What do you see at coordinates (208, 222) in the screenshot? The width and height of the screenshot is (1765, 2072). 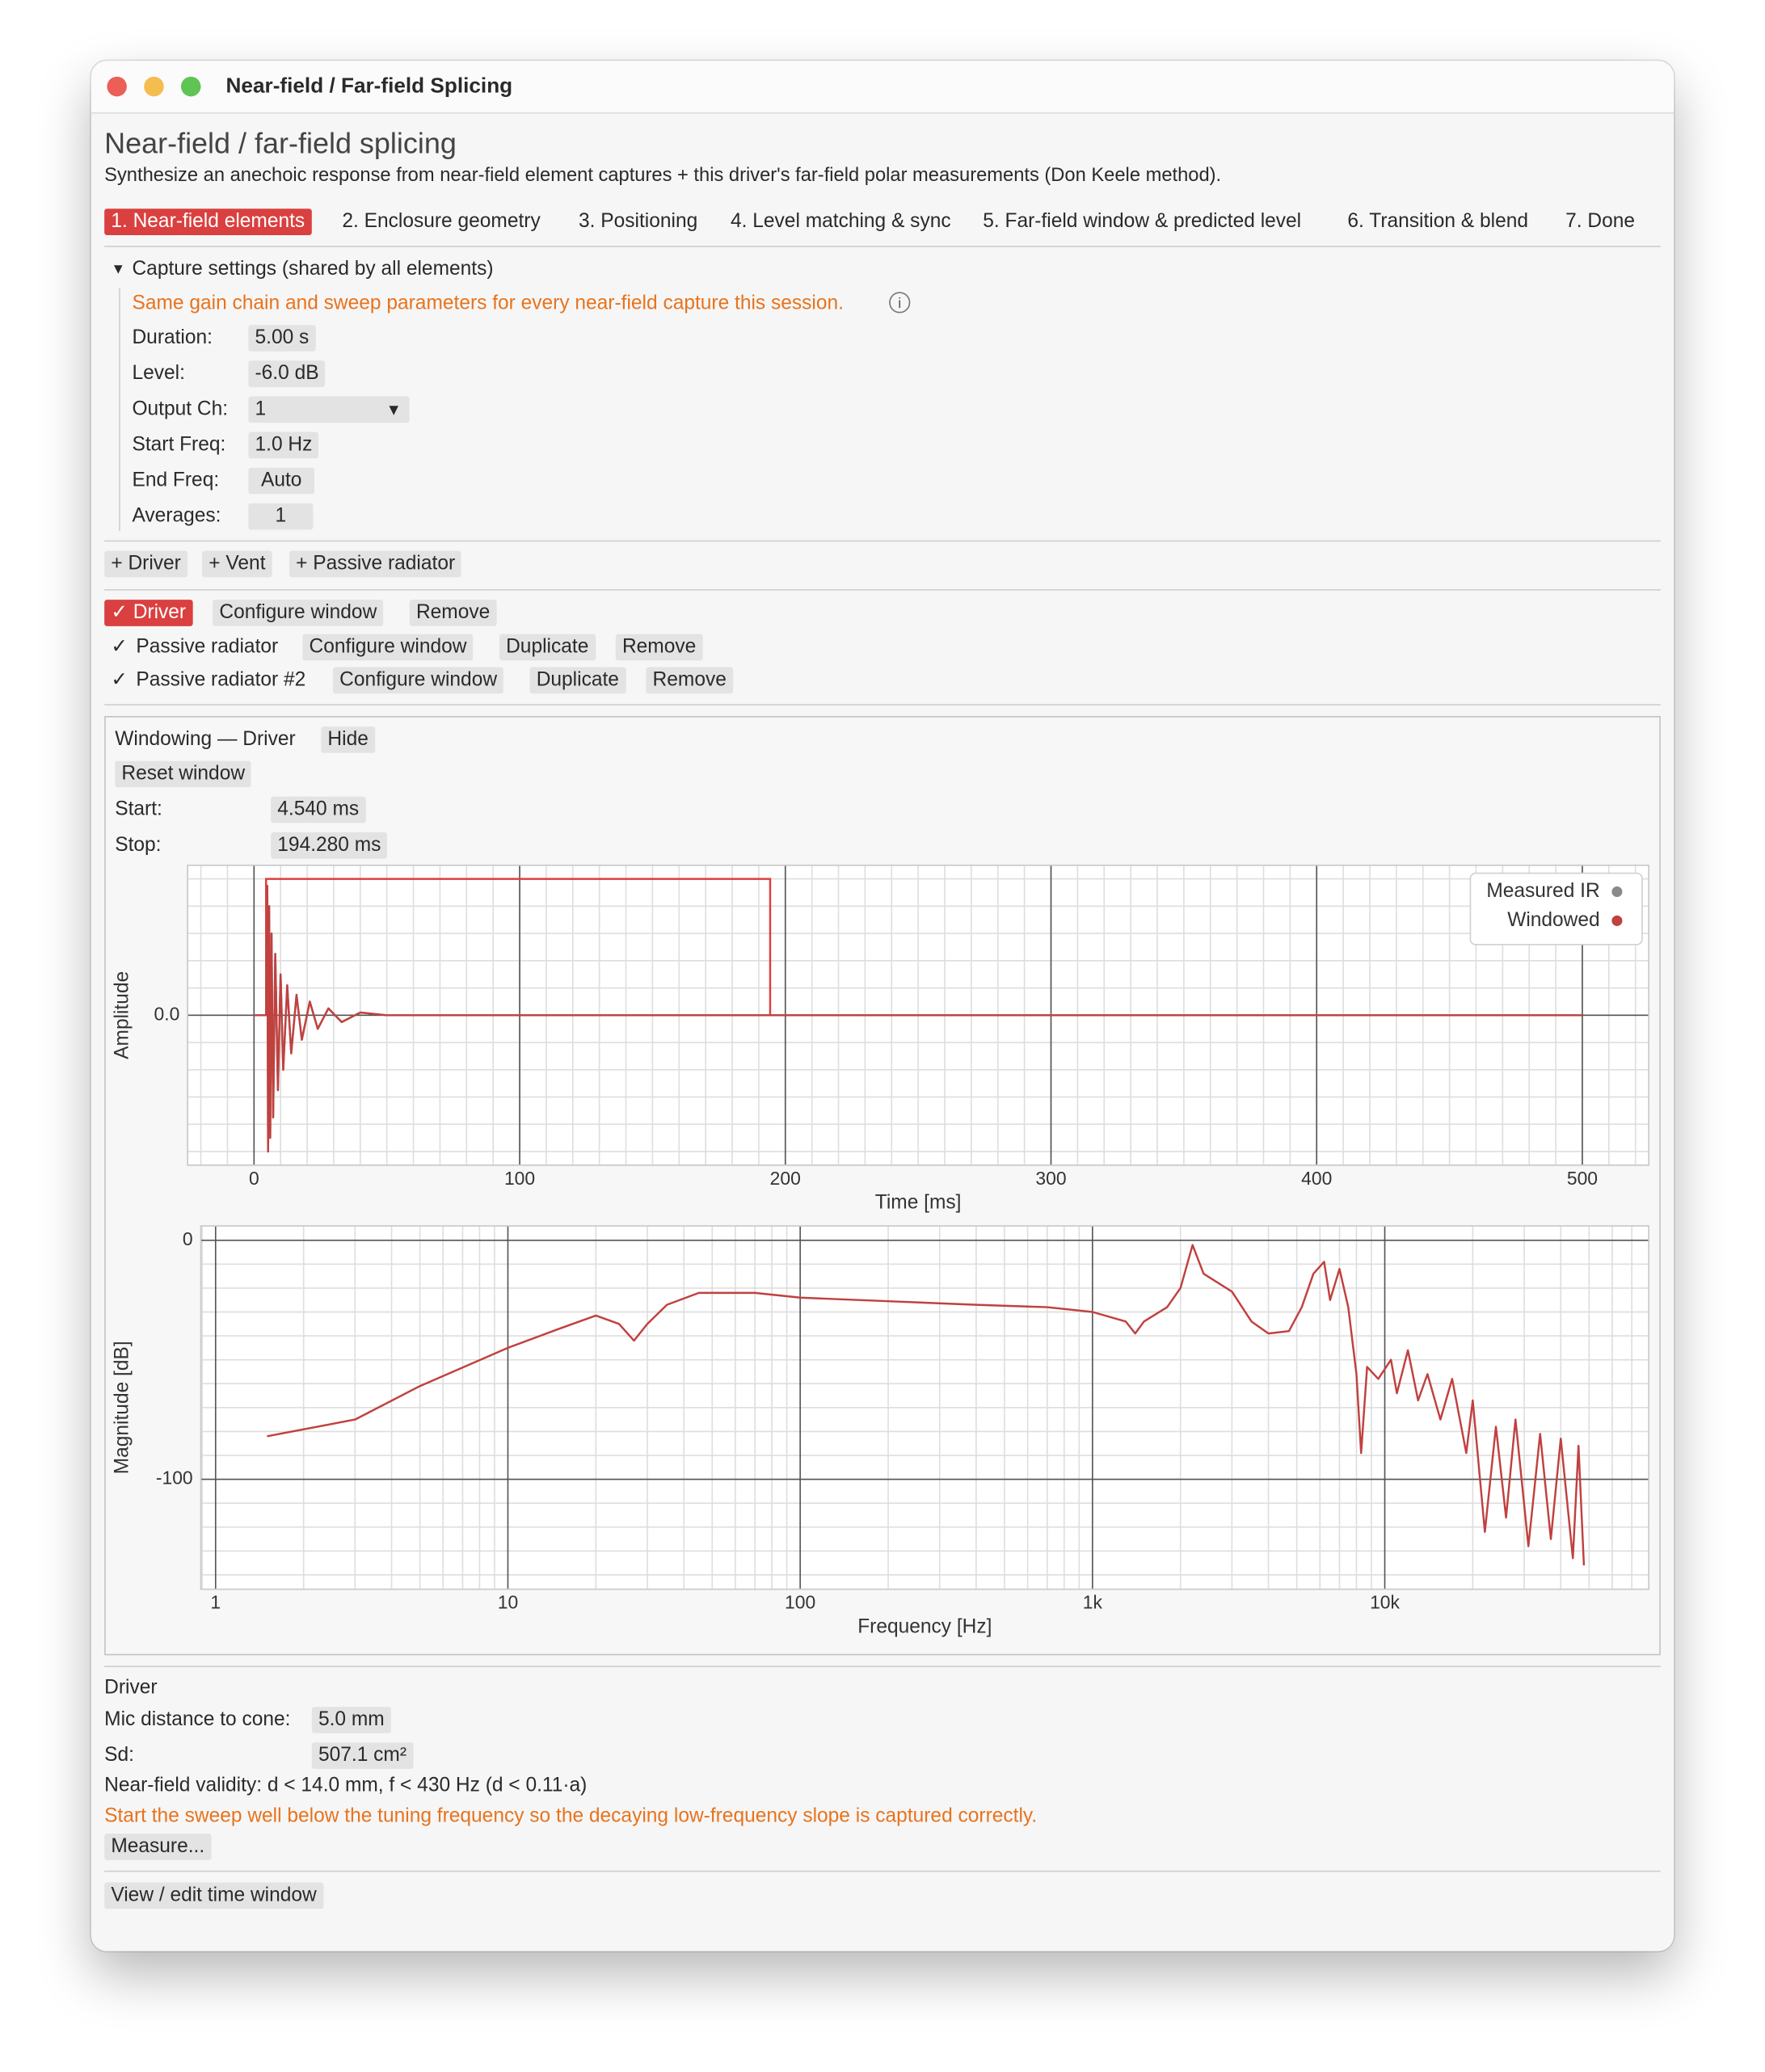 I see `tab: 1. Near-field elements` at bounding box center [208, 222].